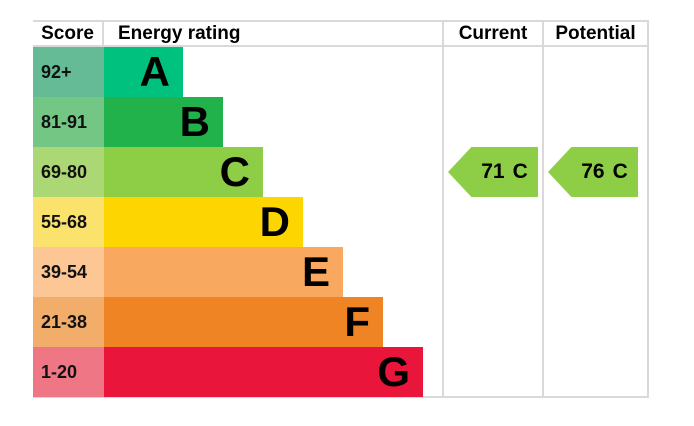  What do you see at coordinates (179, 33) in the screenshot?
I see `column-header-energy-rating: Energy rating` at bounding box center [179, 33].